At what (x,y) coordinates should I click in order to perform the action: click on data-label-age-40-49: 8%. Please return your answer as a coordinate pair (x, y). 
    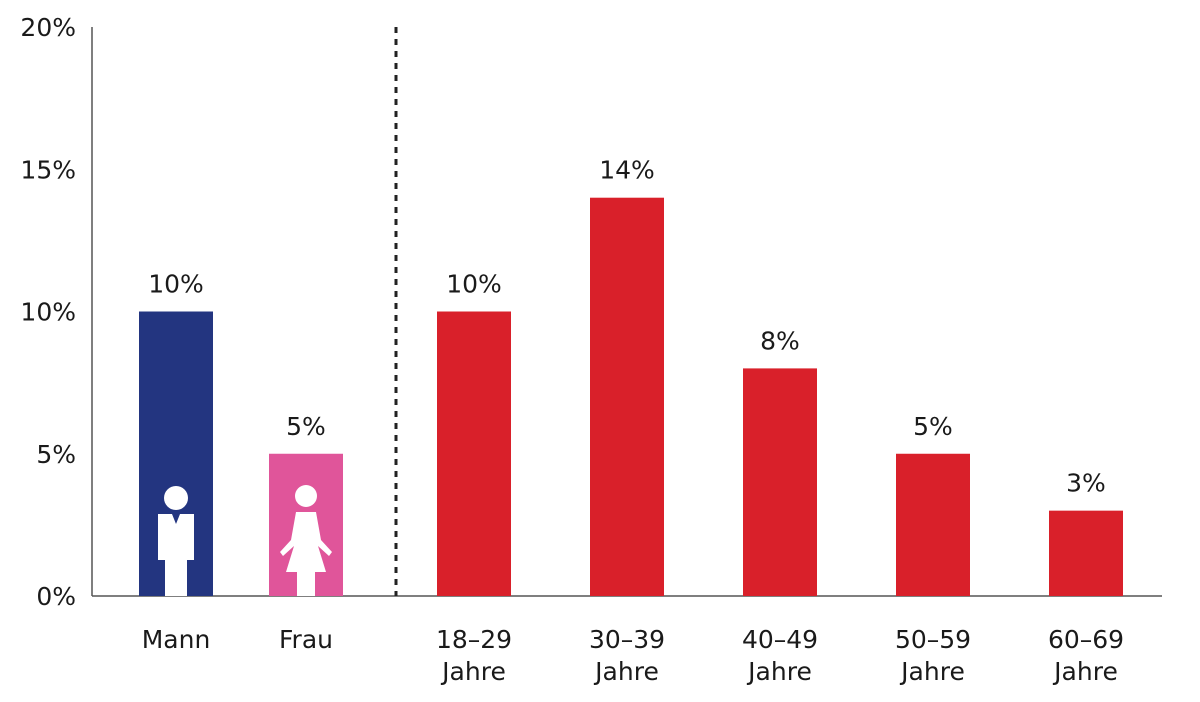
    Looking at the image, I should click on (780, 340).